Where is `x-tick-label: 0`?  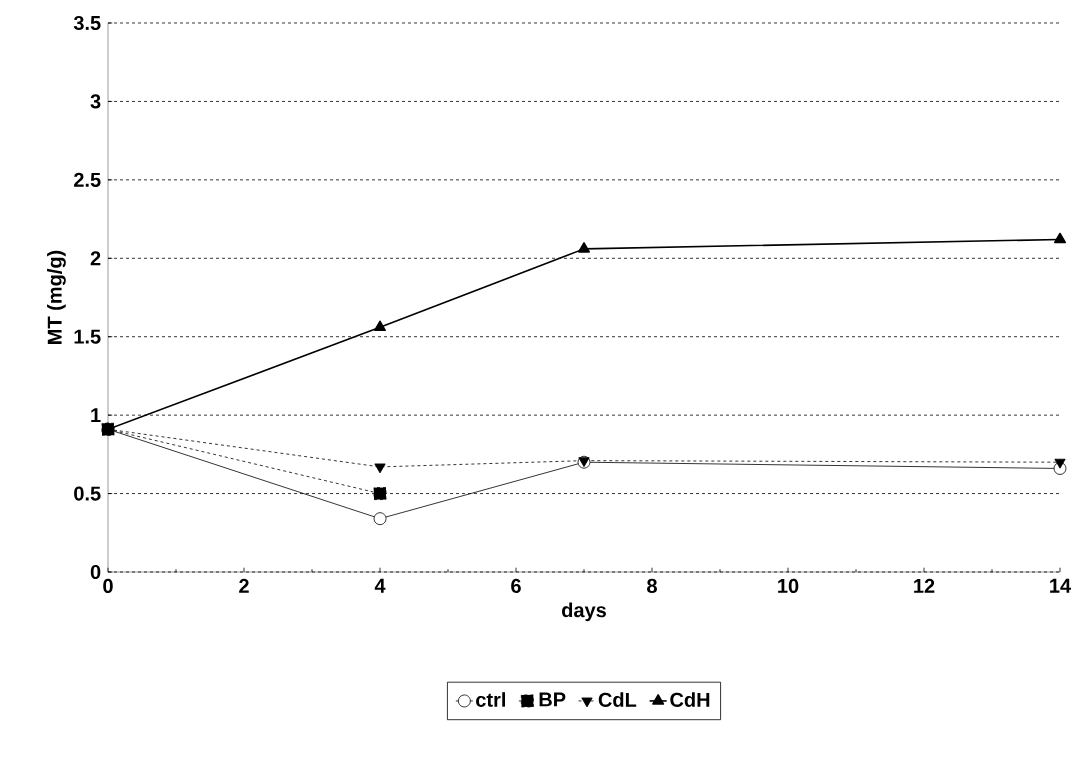
x-tick-label: 0 is located at coordinates (108, 586).